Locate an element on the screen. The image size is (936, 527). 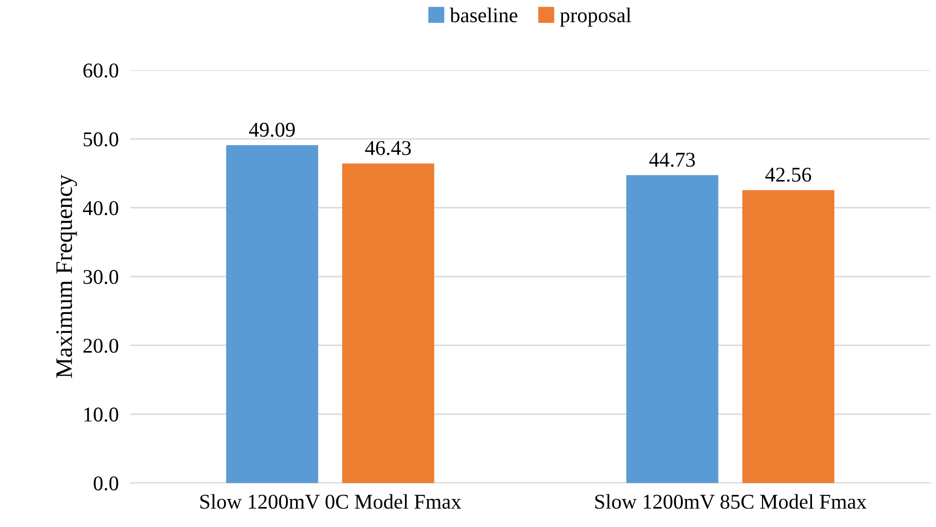
legend-label: baseline is located at coordinates (484, 15).